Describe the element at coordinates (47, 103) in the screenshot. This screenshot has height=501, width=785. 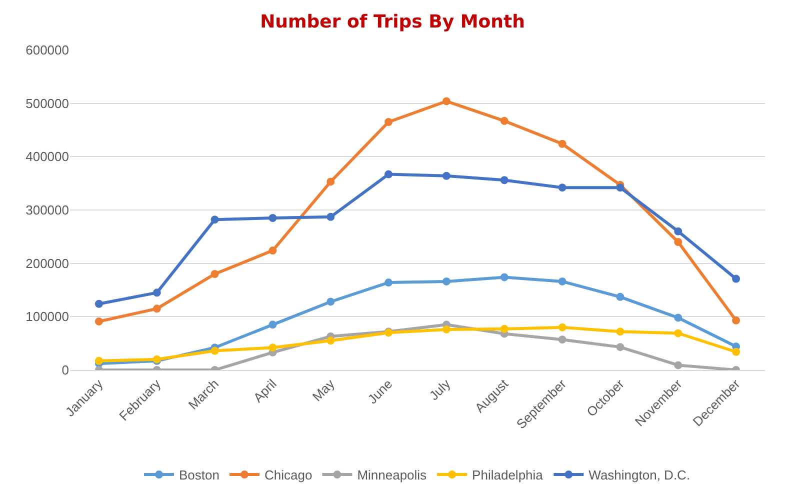
I see `y-tick-label: 500000` at that location.